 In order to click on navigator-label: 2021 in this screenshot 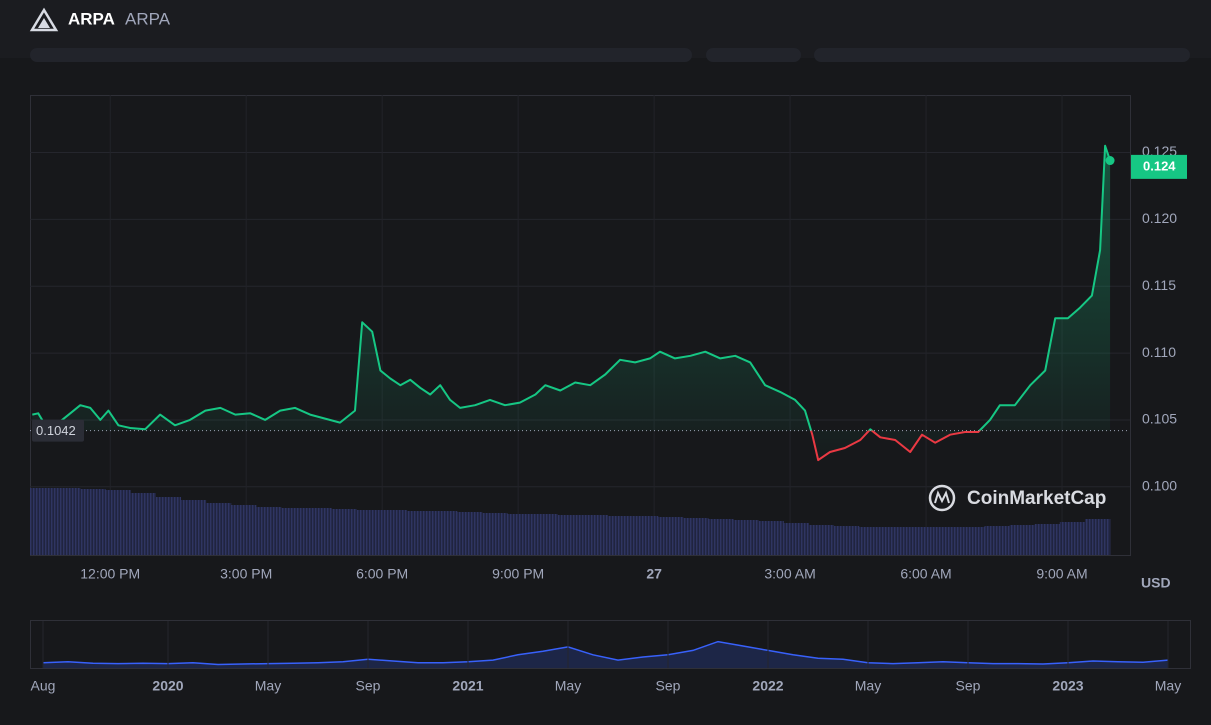, I will do `click(467, 686)`.